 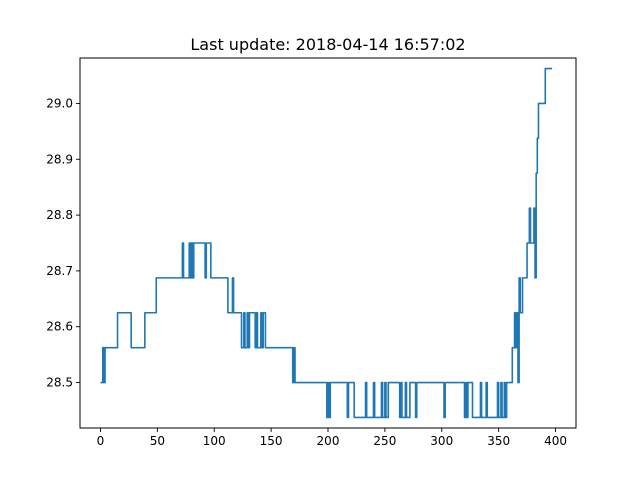 What do you see at coordinates (59, 103) in the screenshot?
I see `y-tick-label: 29.0` at bounding box center [59, 103].